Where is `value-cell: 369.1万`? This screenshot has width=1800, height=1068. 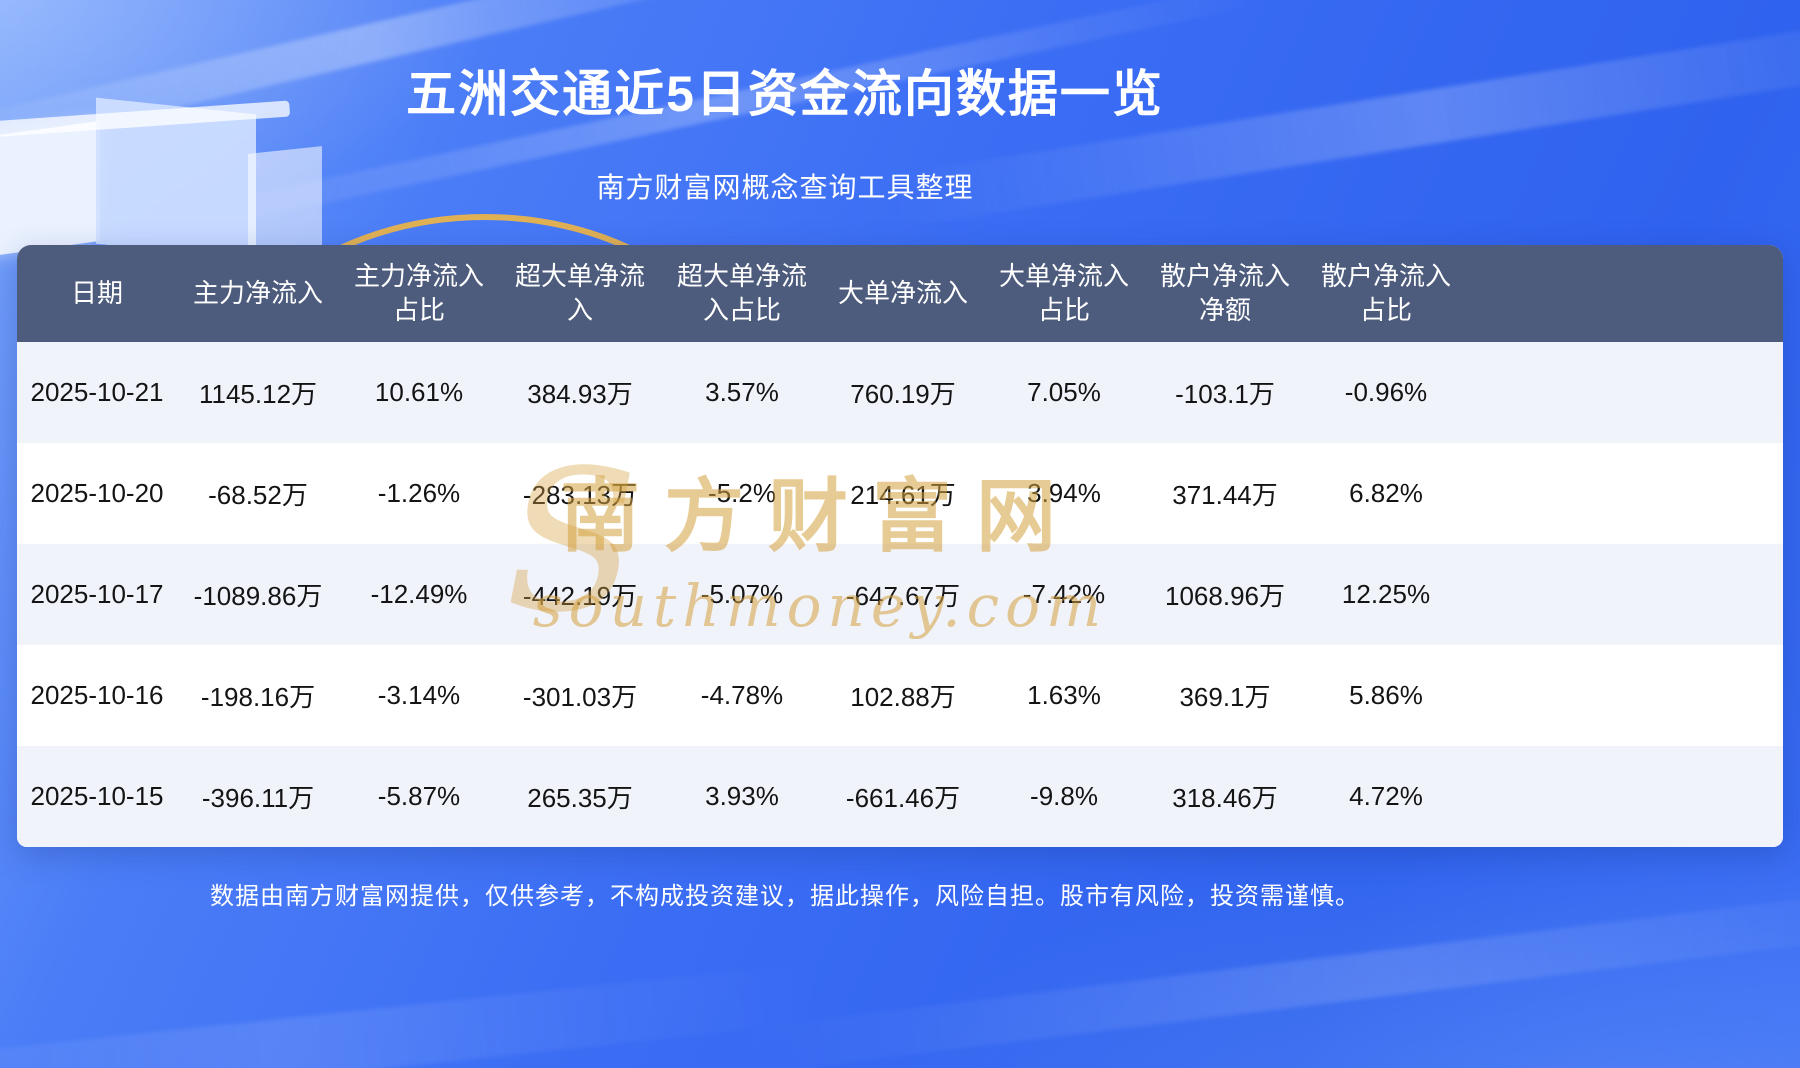
value-cell: 369.1万 is located at coordinates (1225, 695).